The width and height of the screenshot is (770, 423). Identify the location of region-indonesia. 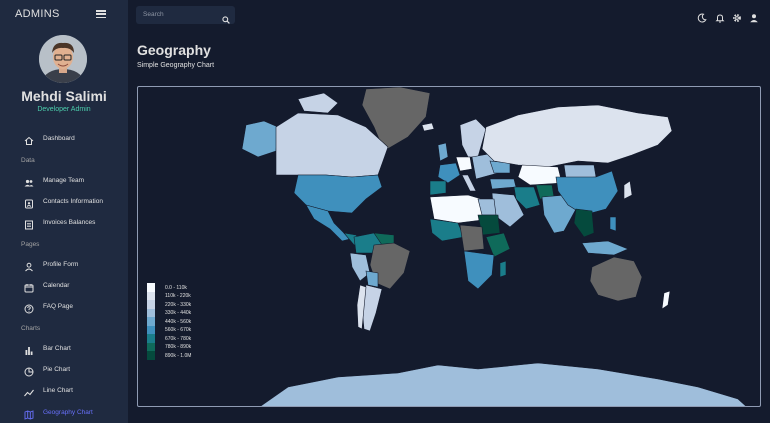
(605, 248).